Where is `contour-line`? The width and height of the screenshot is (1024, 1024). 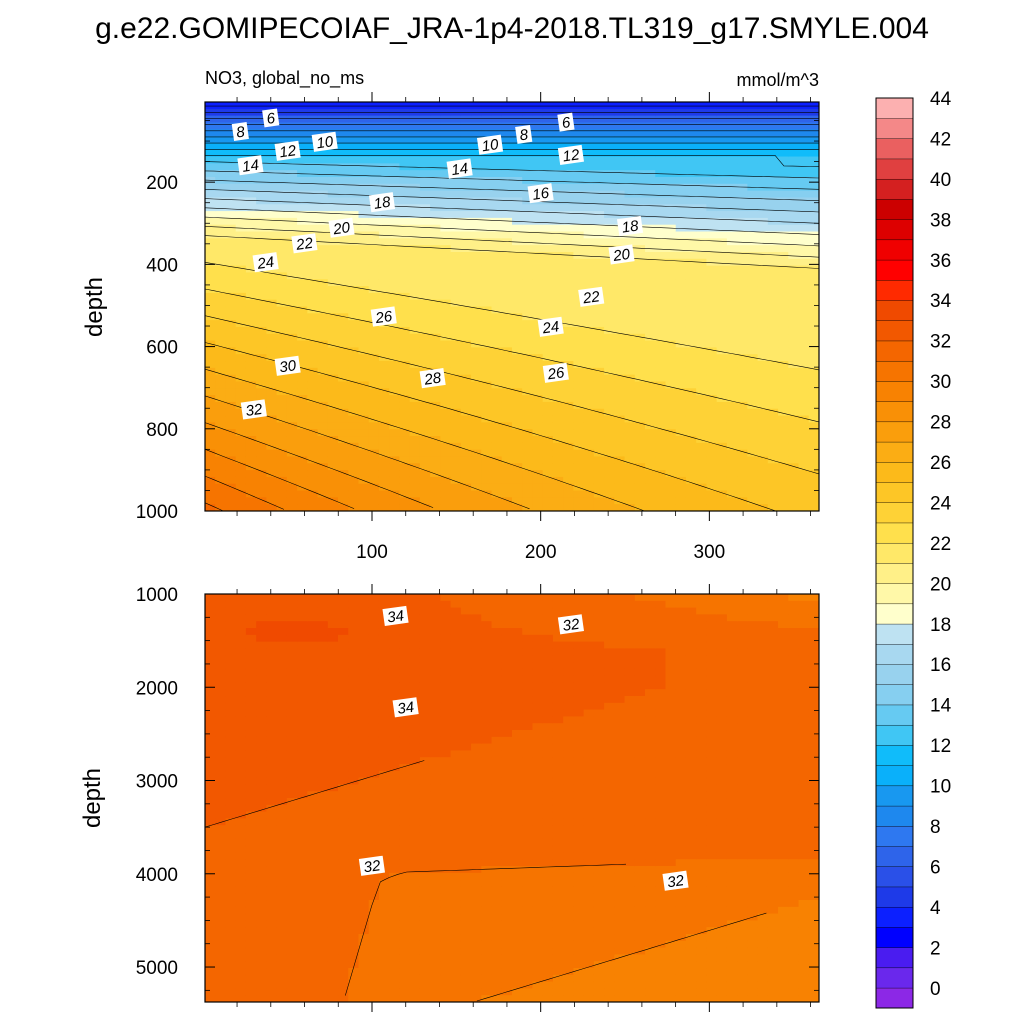 contour-line is located at coordinates (512, 242).